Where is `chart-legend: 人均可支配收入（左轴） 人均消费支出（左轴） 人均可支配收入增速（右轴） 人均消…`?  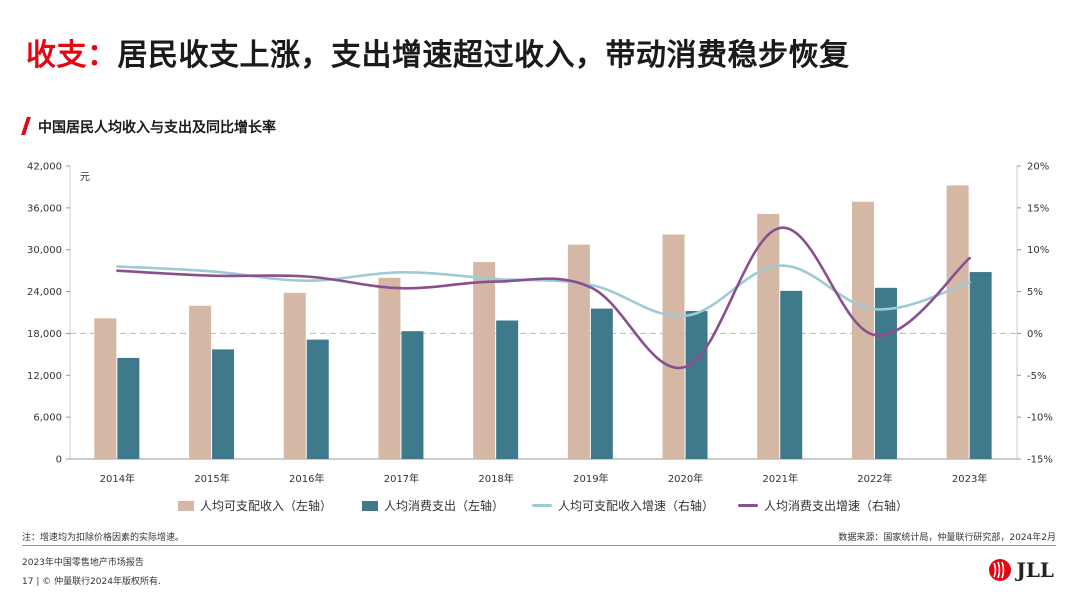
chart-legend: 人均可支配收入（左轴） 人均消费支出（左轴） 人均可支配收入增速（右轴） 人均消… is located at coordinates (540, 507).